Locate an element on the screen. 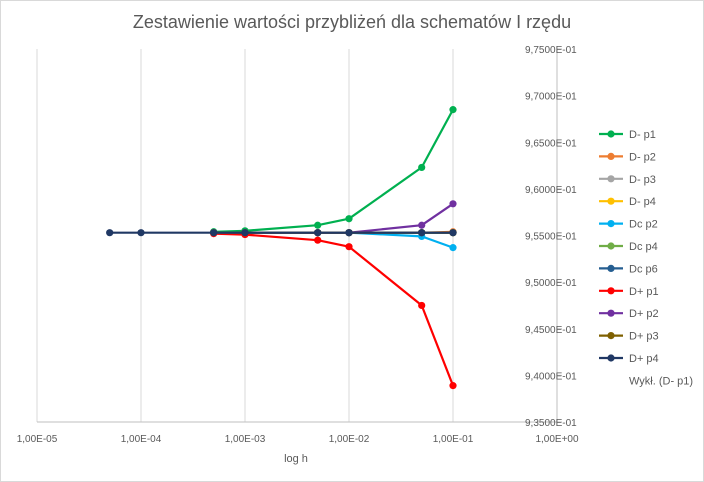  legend-item: D- p2 is located at coordinates (627, 157).